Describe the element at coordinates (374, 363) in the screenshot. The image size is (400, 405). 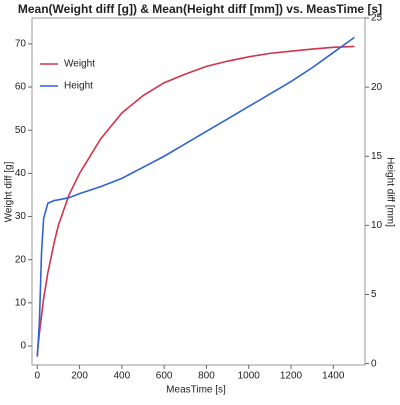
I see `y2-tick-label: 0` at that location.